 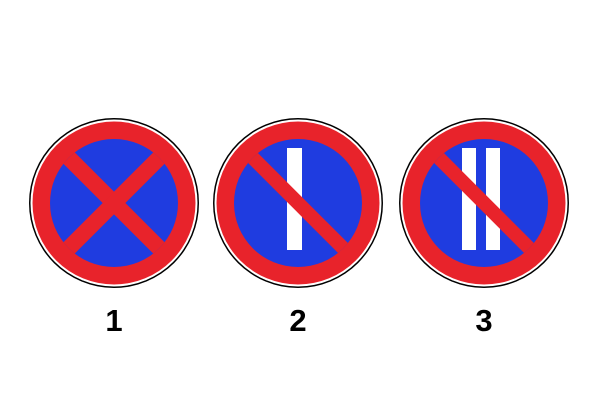 What do you see at coordinates (114, 320) in the screenshot?
I see `sign-number-label: 1` at bounding box center [114, 320].